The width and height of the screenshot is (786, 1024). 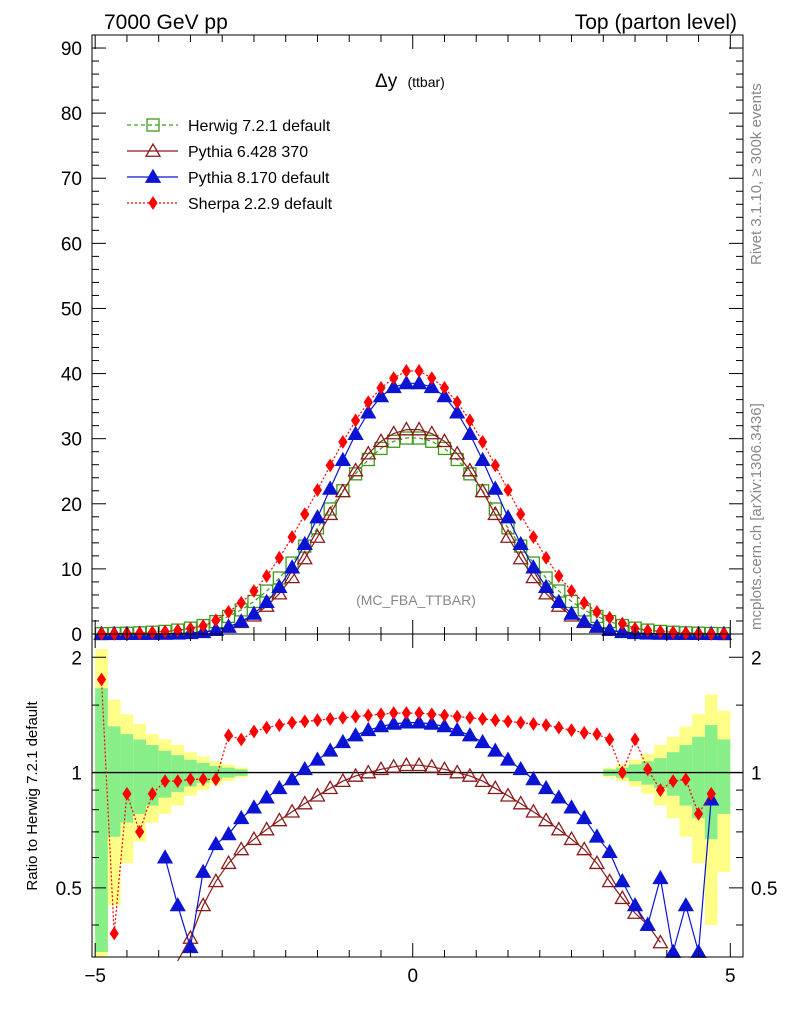 I want to click on rivet-label: Rivet 3.1.10, ≥ 300k events, so click(x=756, y=174).